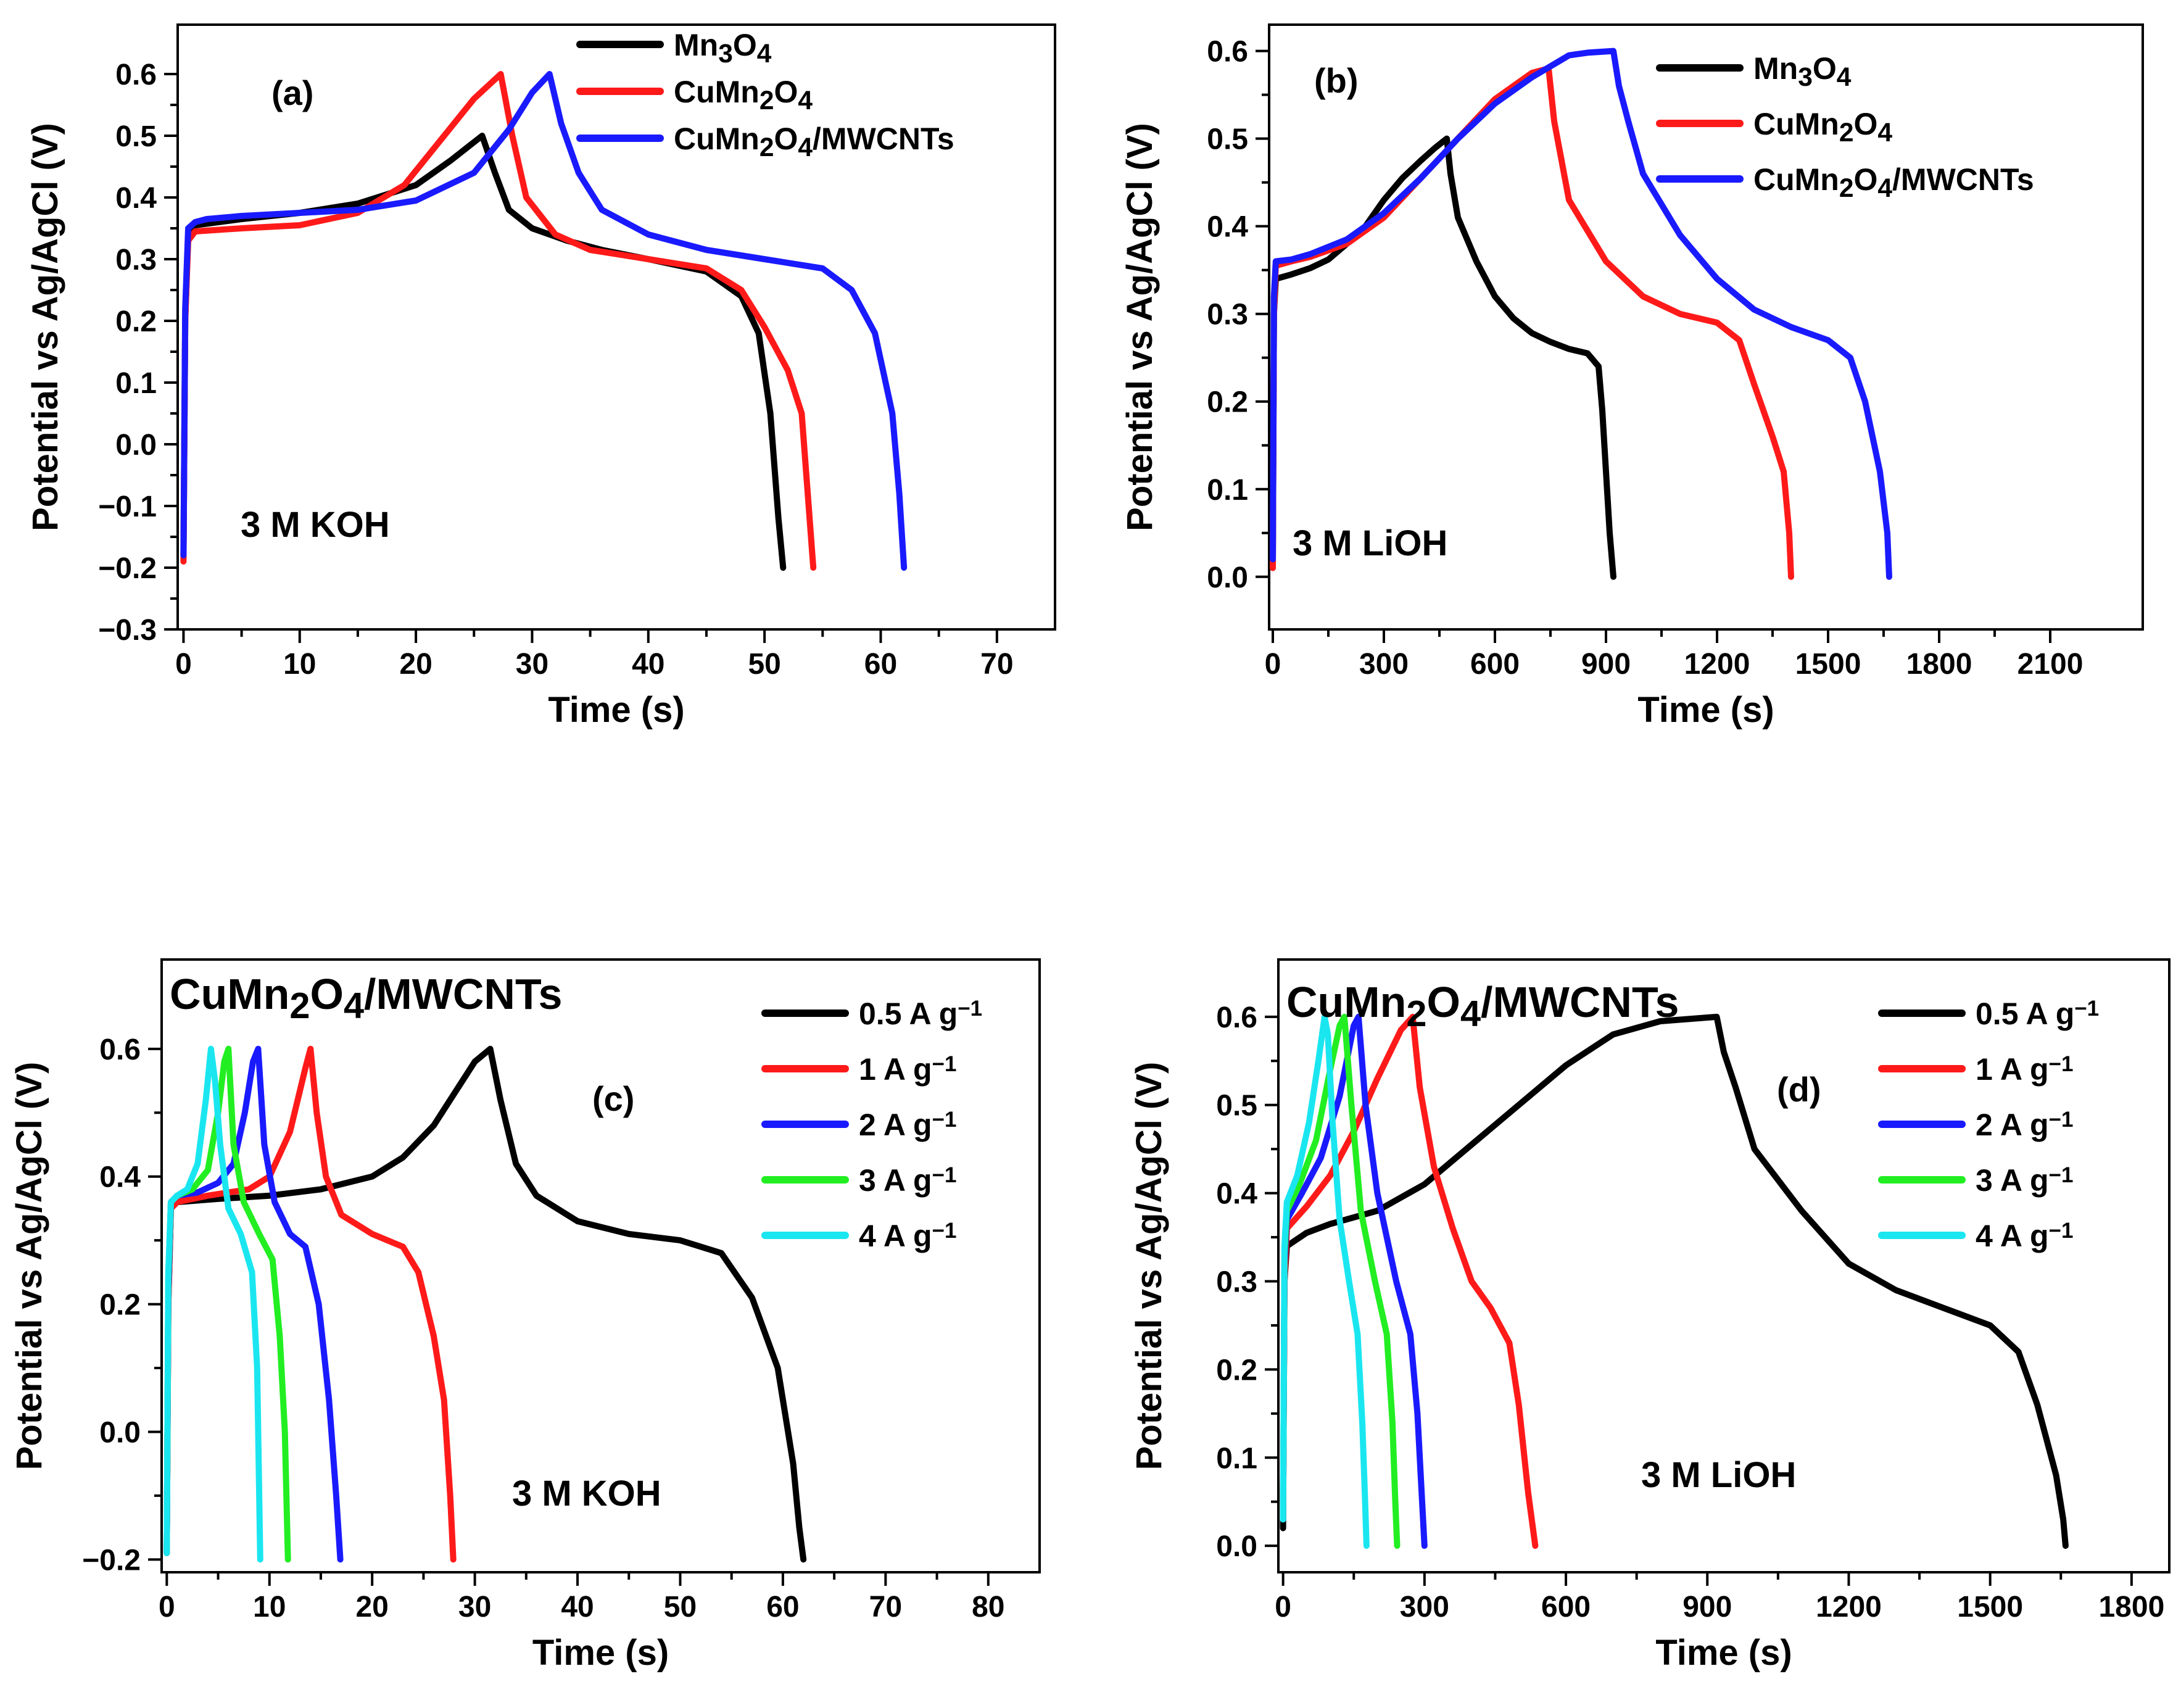 This screenshot has width=2181, height=1708. Describe the element at coordinates (1849, 1607) in the screenshot. I see `x-tick-label: 1200` at that location.